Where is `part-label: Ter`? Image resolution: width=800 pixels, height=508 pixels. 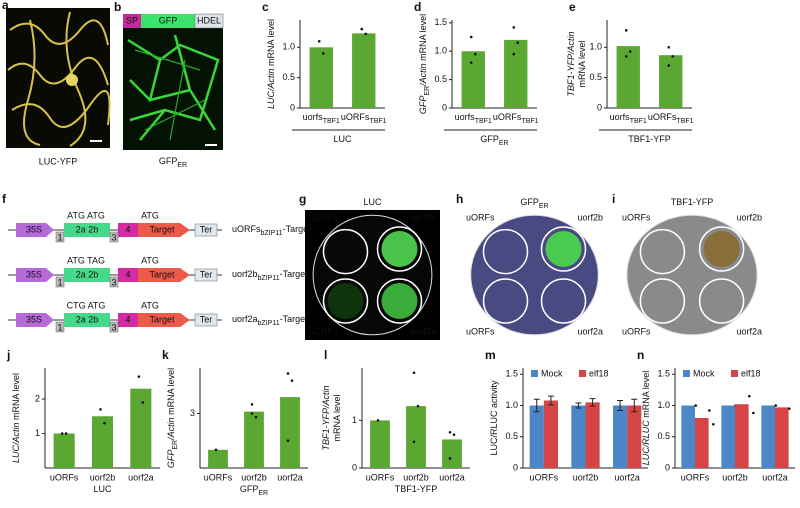 part-label: Ter is located at coordinates (206, 229).